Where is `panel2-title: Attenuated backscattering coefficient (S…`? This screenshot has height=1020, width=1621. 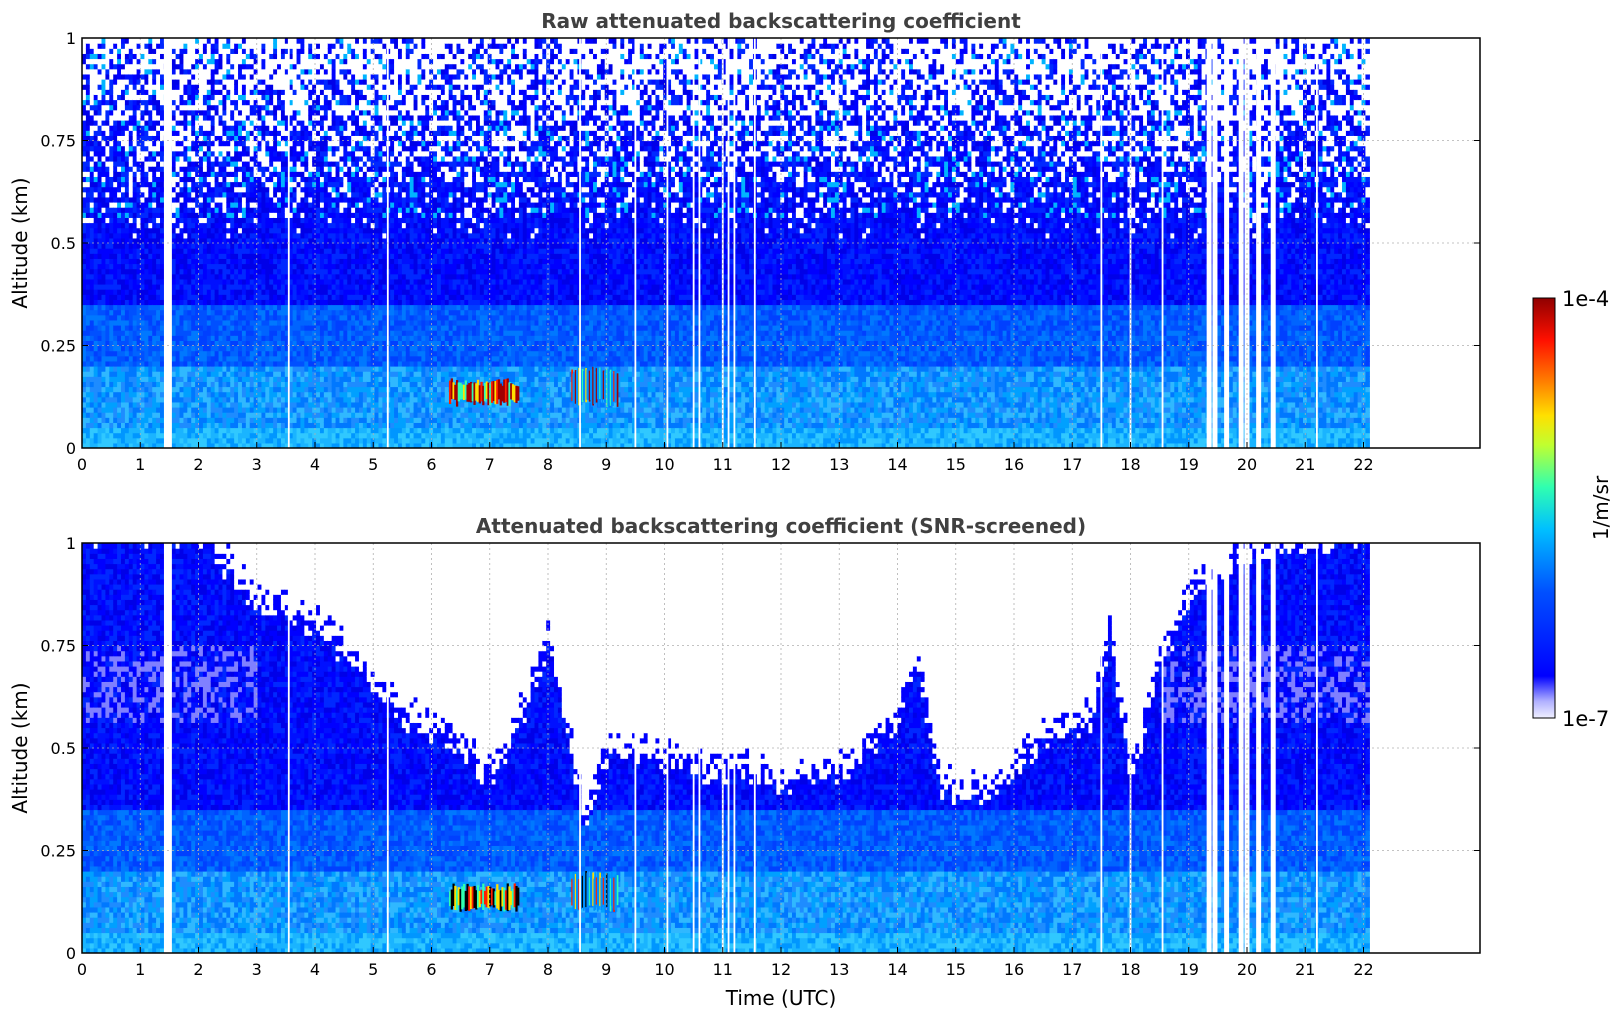 panel2-title: Attenuated backscattering coefficient (S… is located at coordinates (781, 526).